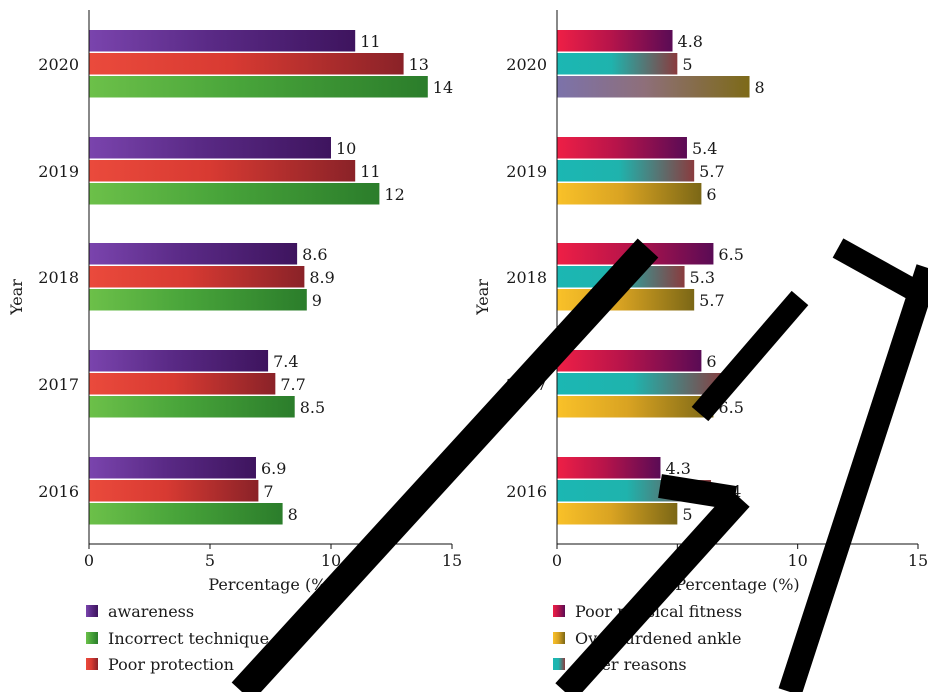 The height and width of the screenshot is (692, 928). Describe the element at coordinates (615, 41) in the screenshot. I see `panel-2-bar-2020-poor-physical-fitness` at that location.